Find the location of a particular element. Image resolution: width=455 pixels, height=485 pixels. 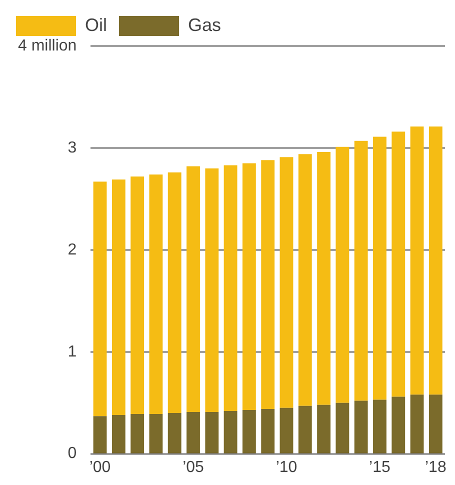

x-tick-label: ’18 is located at coordinates (435, 467).